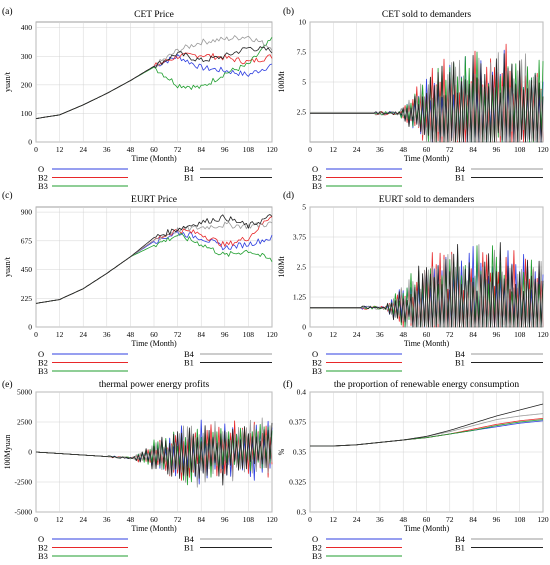 This screenshot has height=565, width=550. Describe the element at coordinates (288, 384) in the screenshot. I see `panel-letter: (f)` at that location.